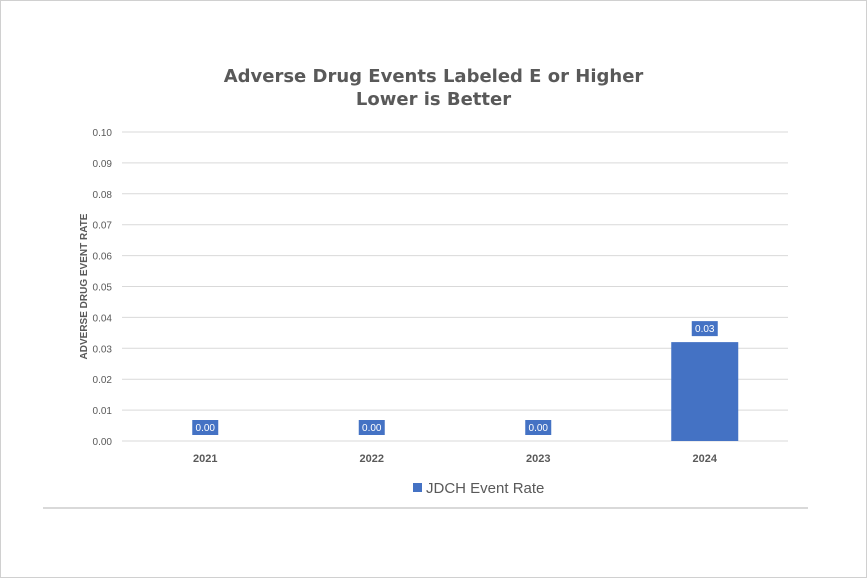 This screenshot has width=867, height=578. I want to click on x-tick-label: 2024, so click(705, 459).